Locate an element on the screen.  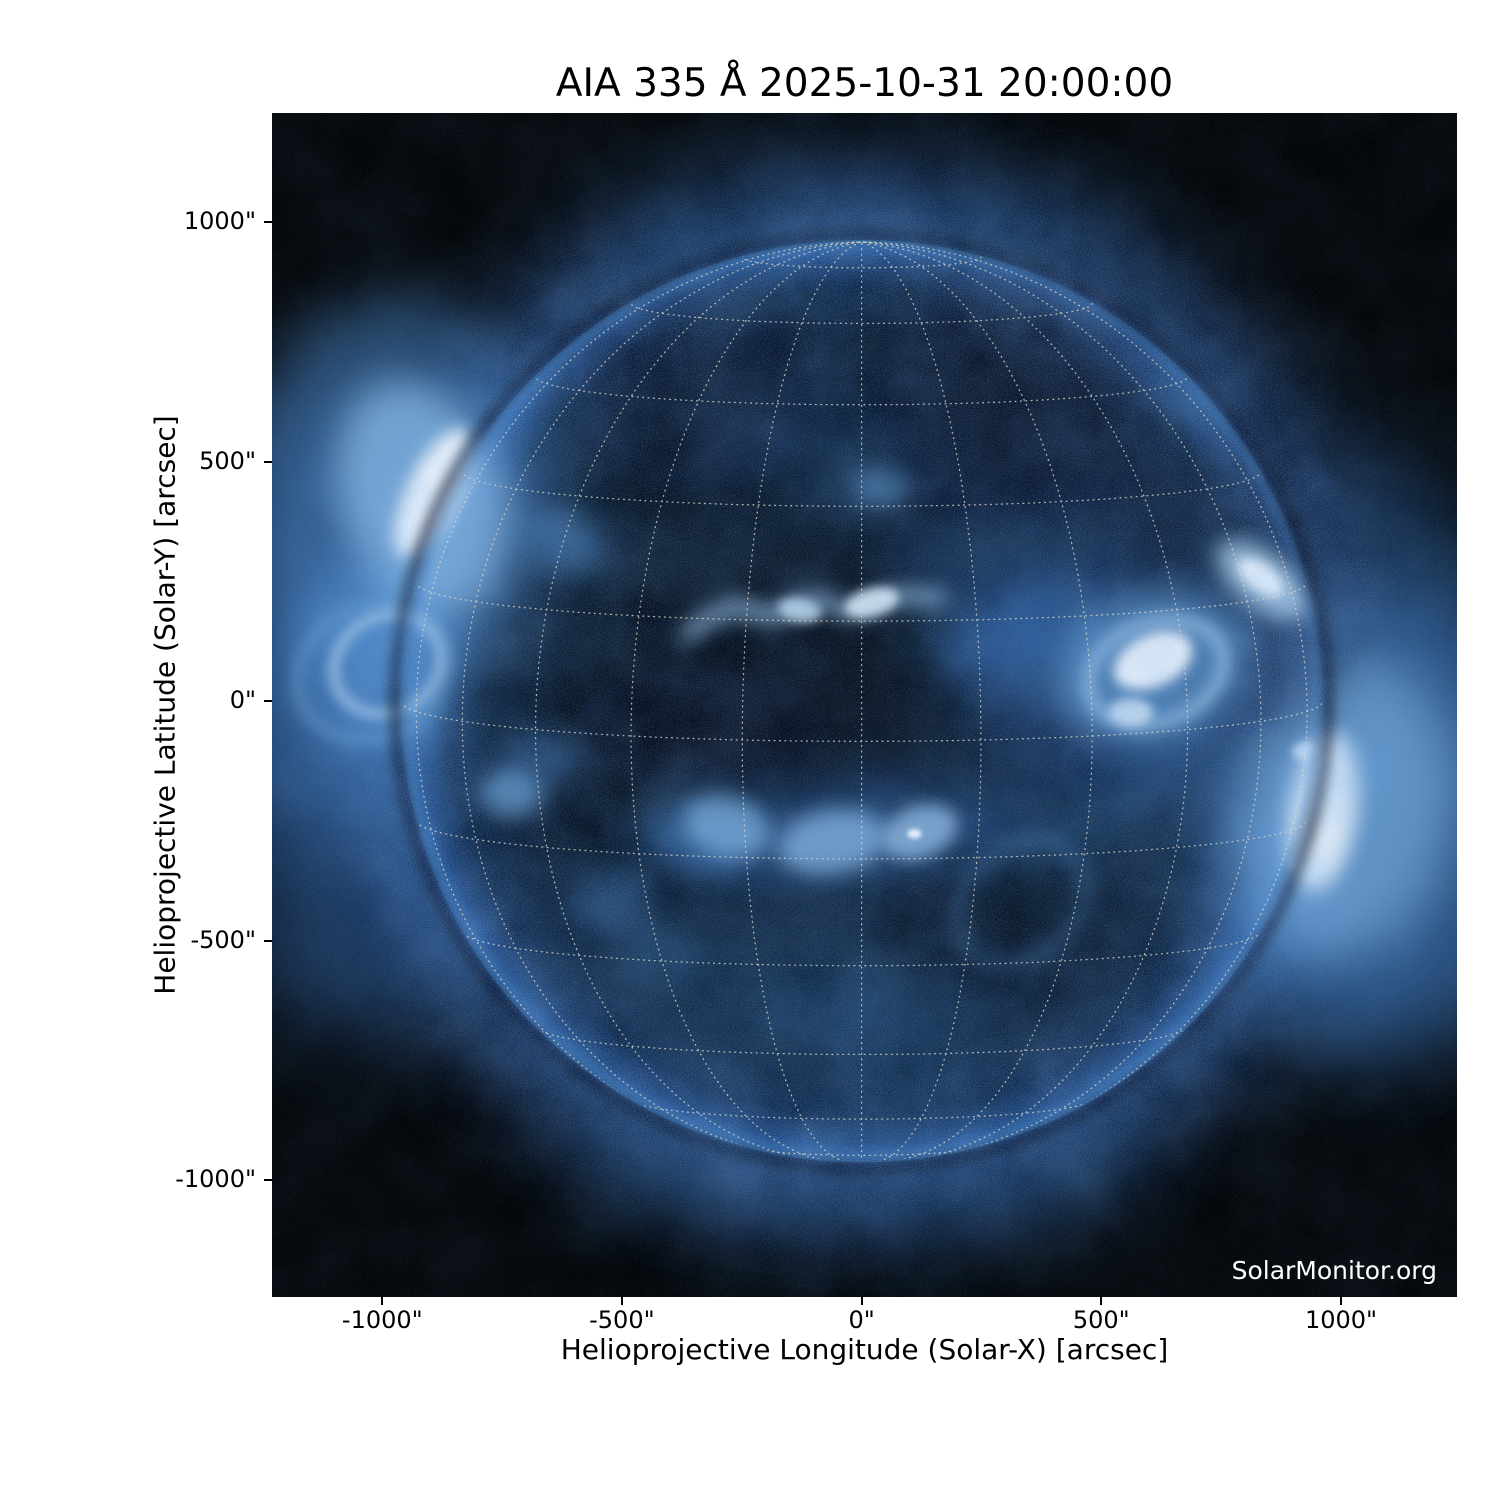
x-tick-label: 0" is located at coordinates (861, 1320).